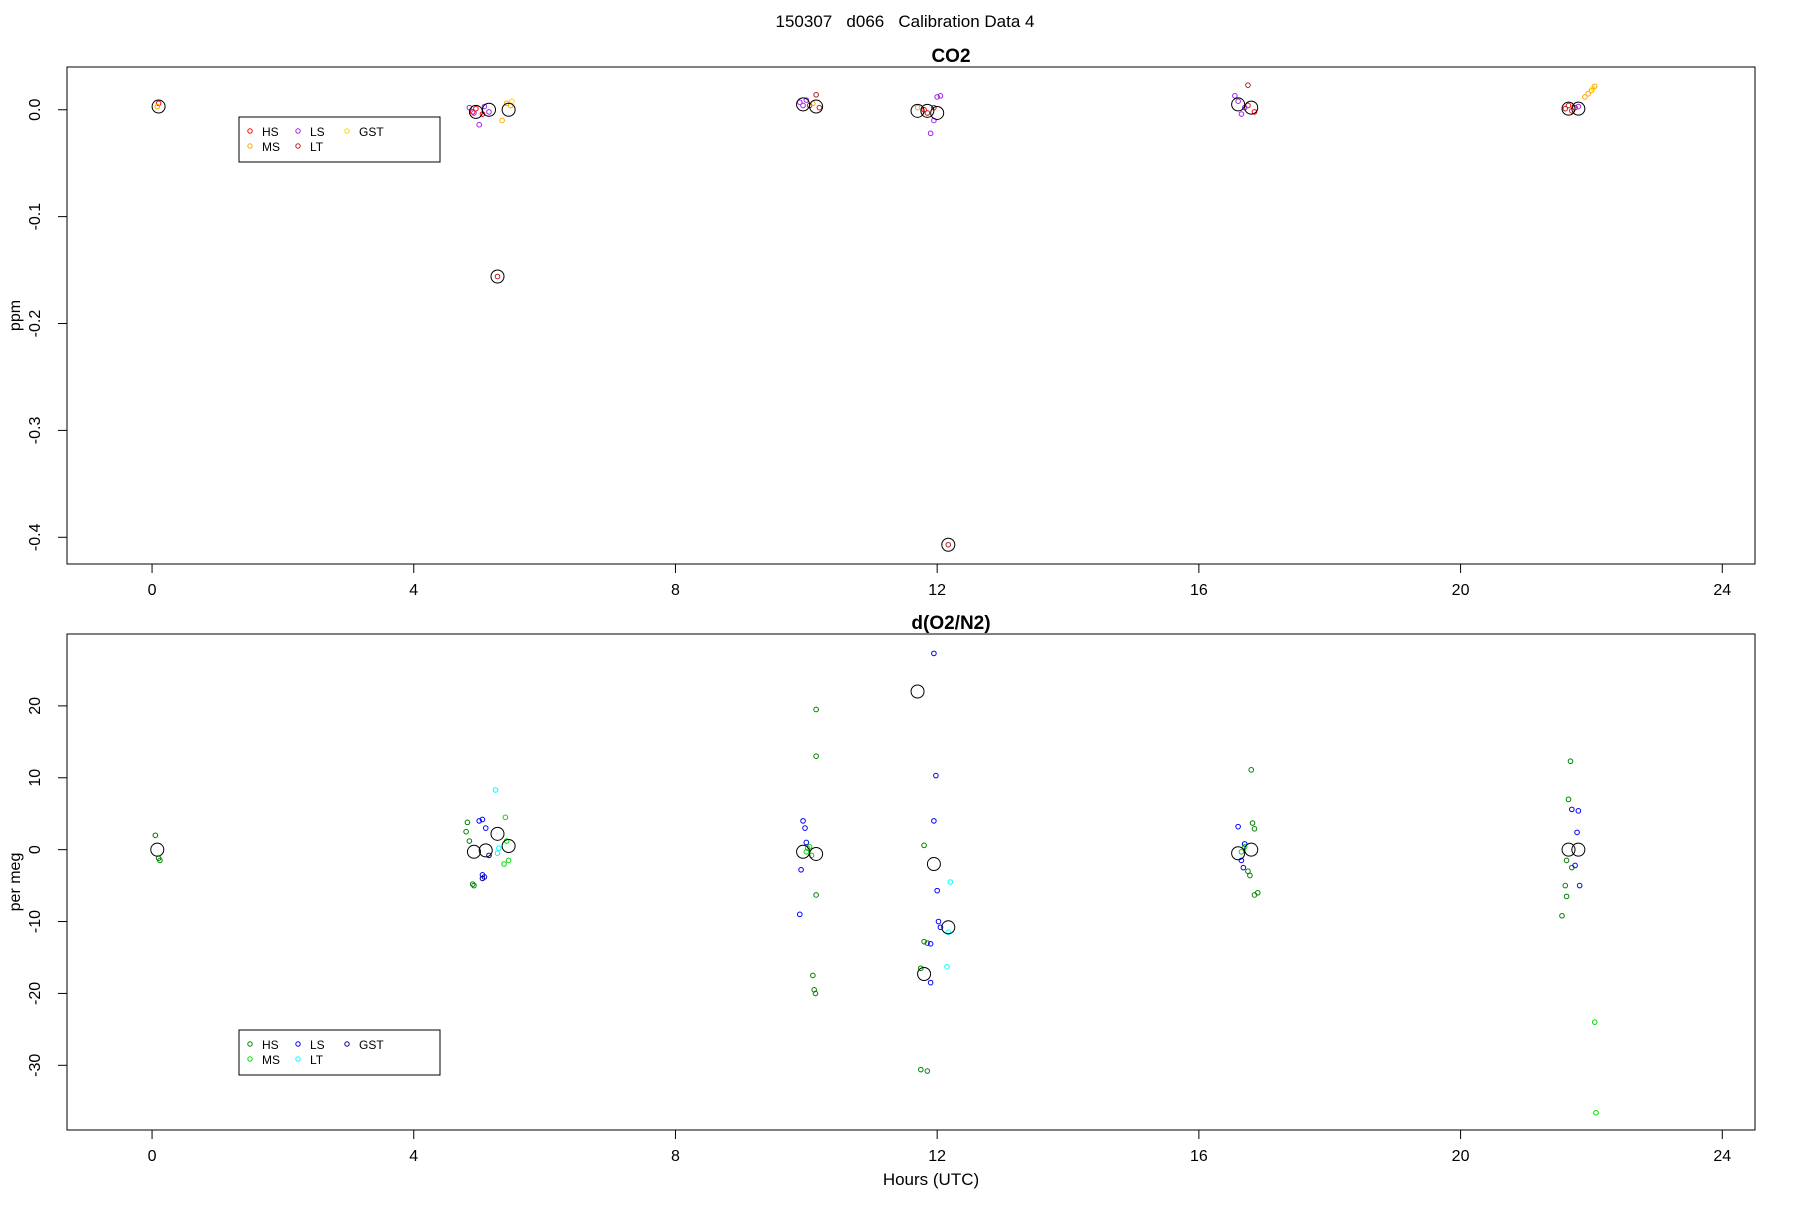 The image size is (1800, 1205). I want to click on legend-entry-gst: GST, so click(364, 1045).